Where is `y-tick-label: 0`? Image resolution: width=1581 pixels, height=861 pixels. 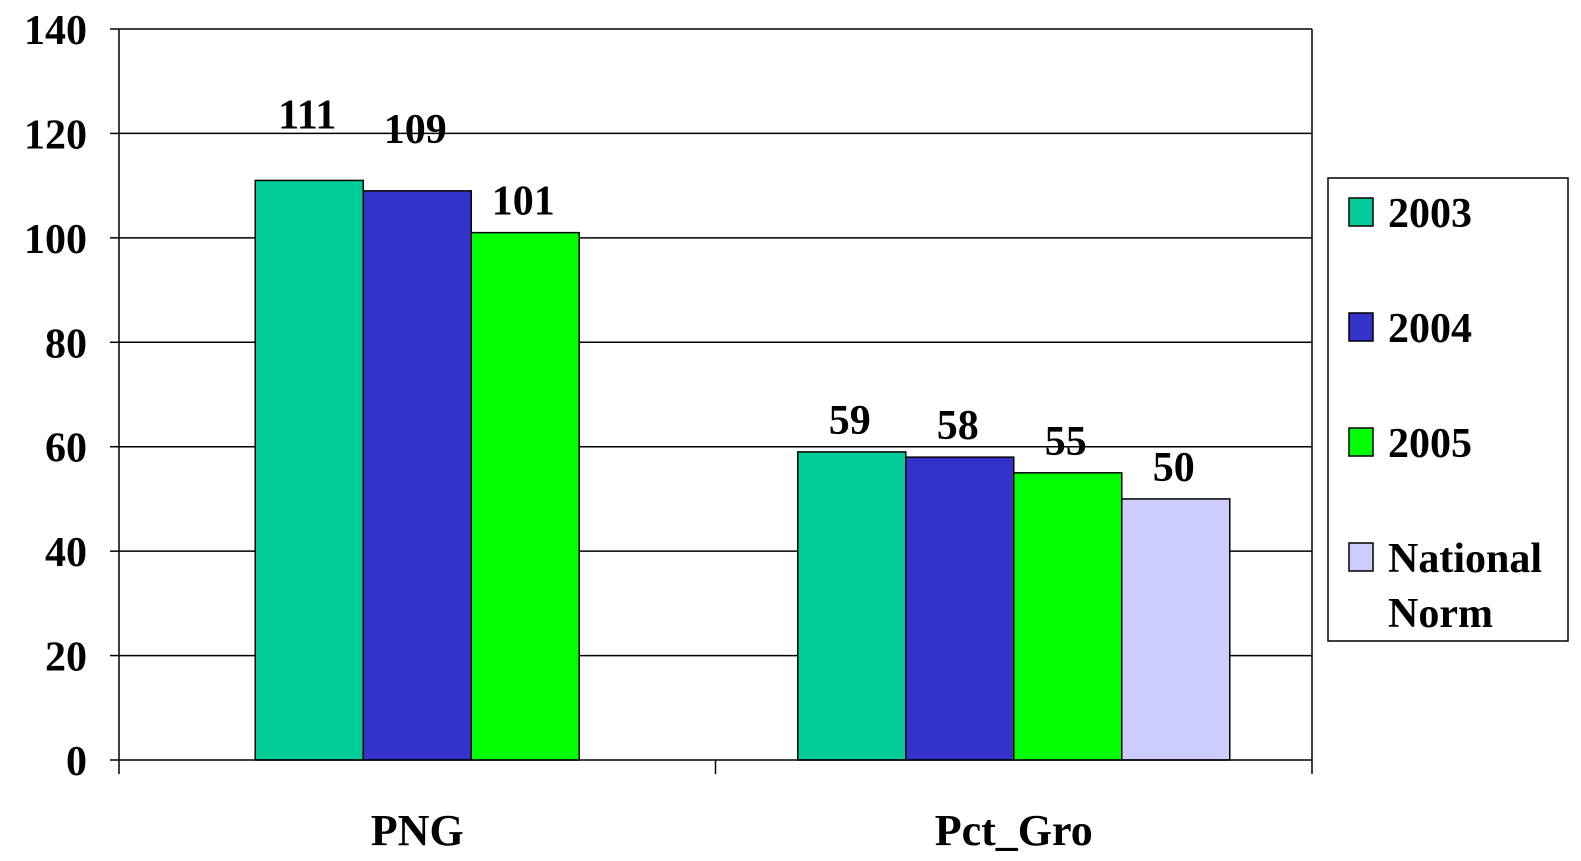
y-tick-label: 0 is located at coordinates (76, 762).